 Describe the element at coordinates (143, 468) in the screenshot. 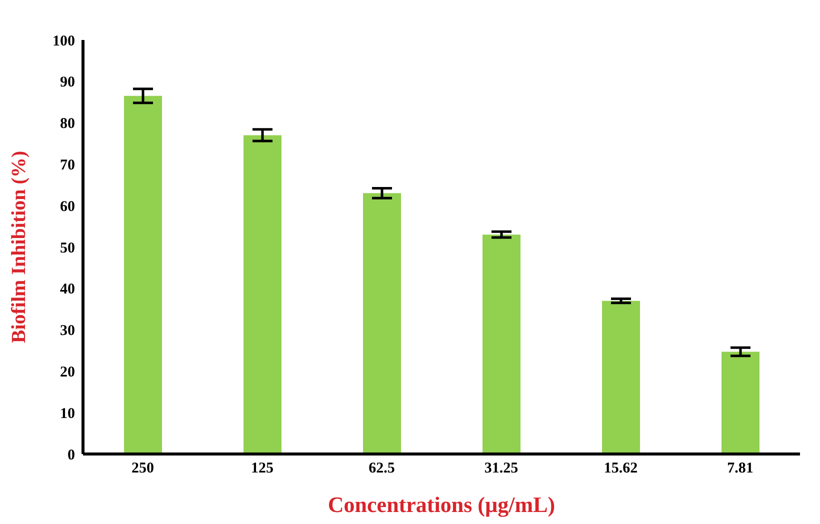

I see `x-tick-label: 250` at that location.